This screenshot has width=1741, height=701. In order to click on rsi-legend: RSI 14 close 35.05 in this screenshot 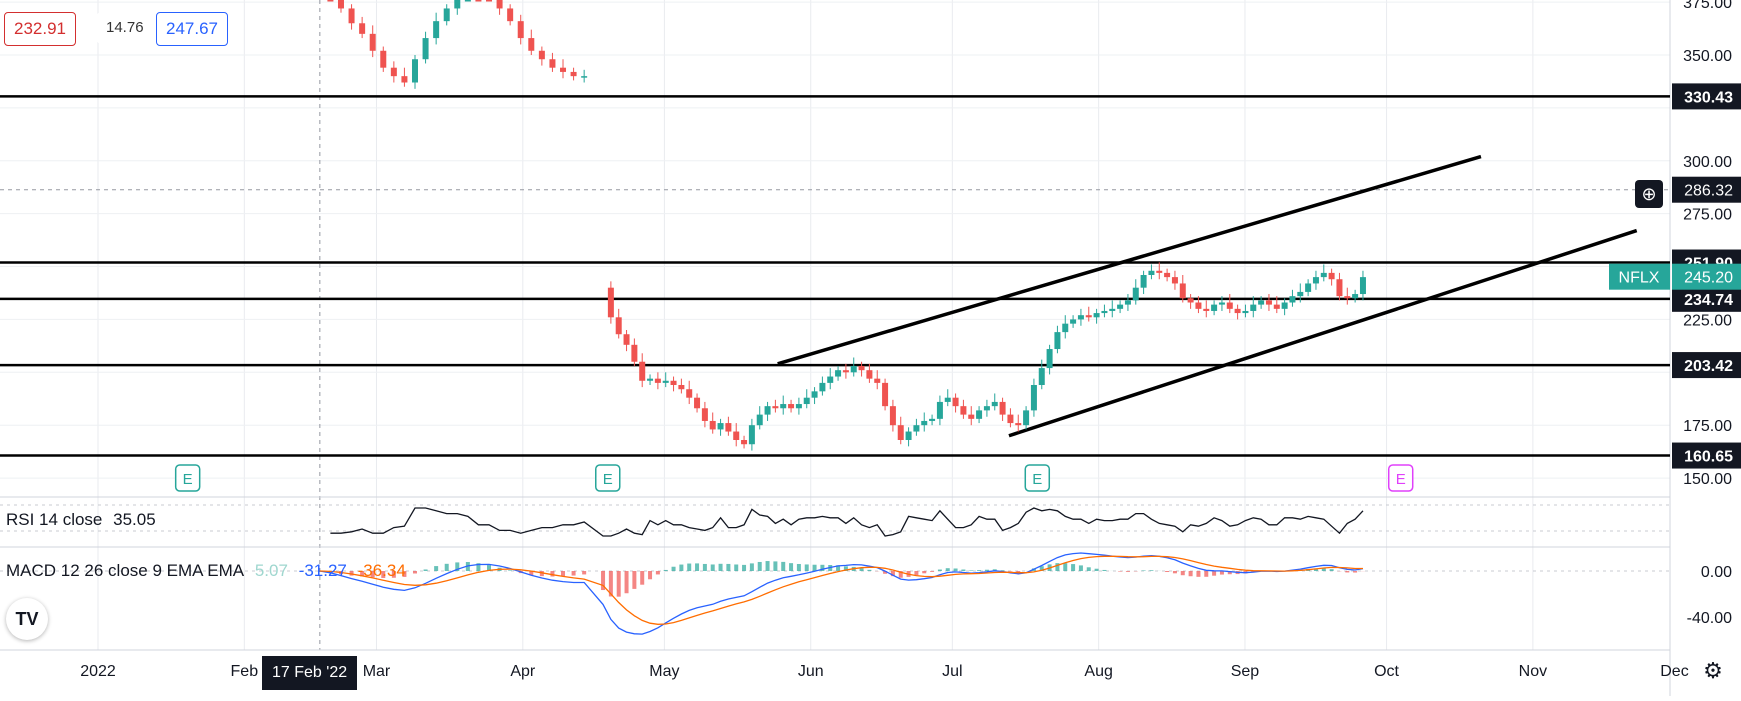, I will do `click(84, 520)`.